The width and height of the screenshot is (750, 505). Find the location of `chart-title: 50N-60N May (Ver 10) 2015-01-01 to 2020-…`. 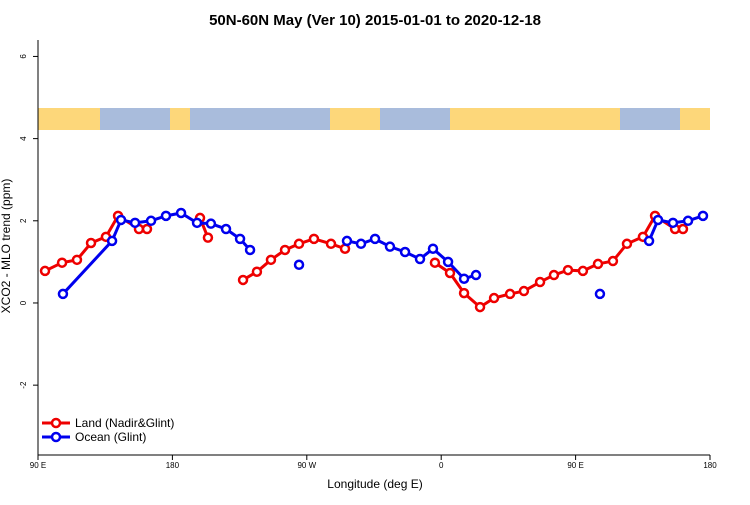

chart-title: 50N-60N May (Ver 10) 2015-01-01 to 2020-… is located at coordinates (375, 20).